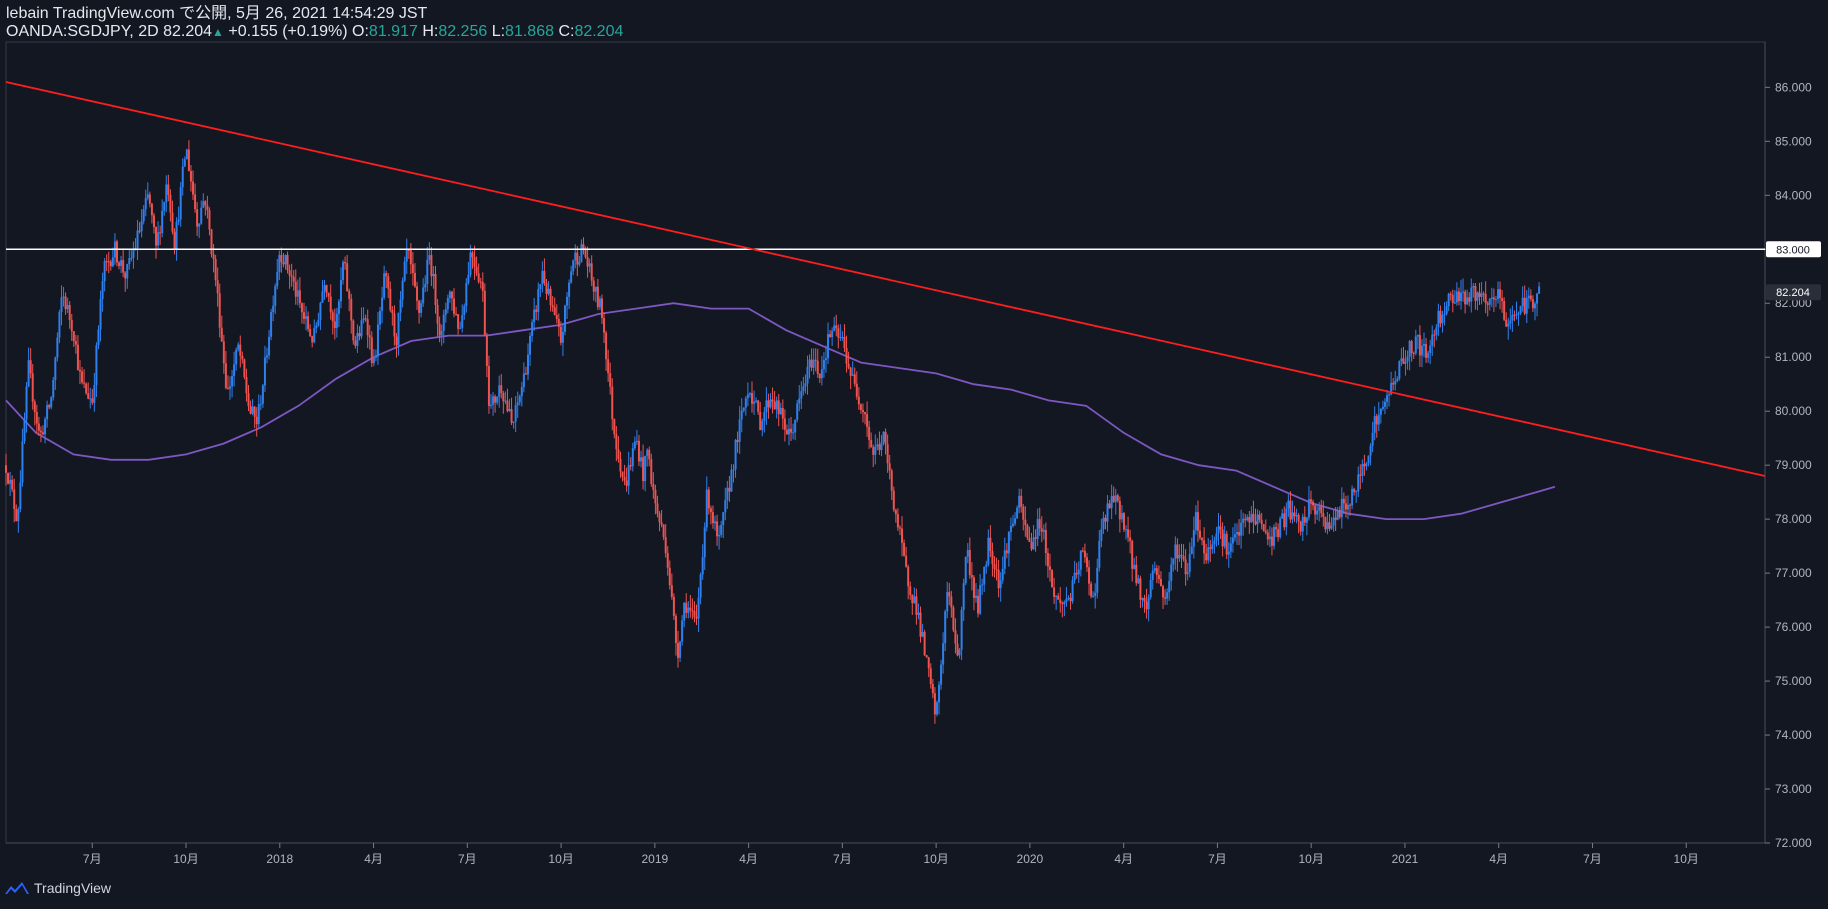 The width and height of the screenshot is (1828, 909). I want to click on y-tick-label: 76.000, so click(1793, 627).